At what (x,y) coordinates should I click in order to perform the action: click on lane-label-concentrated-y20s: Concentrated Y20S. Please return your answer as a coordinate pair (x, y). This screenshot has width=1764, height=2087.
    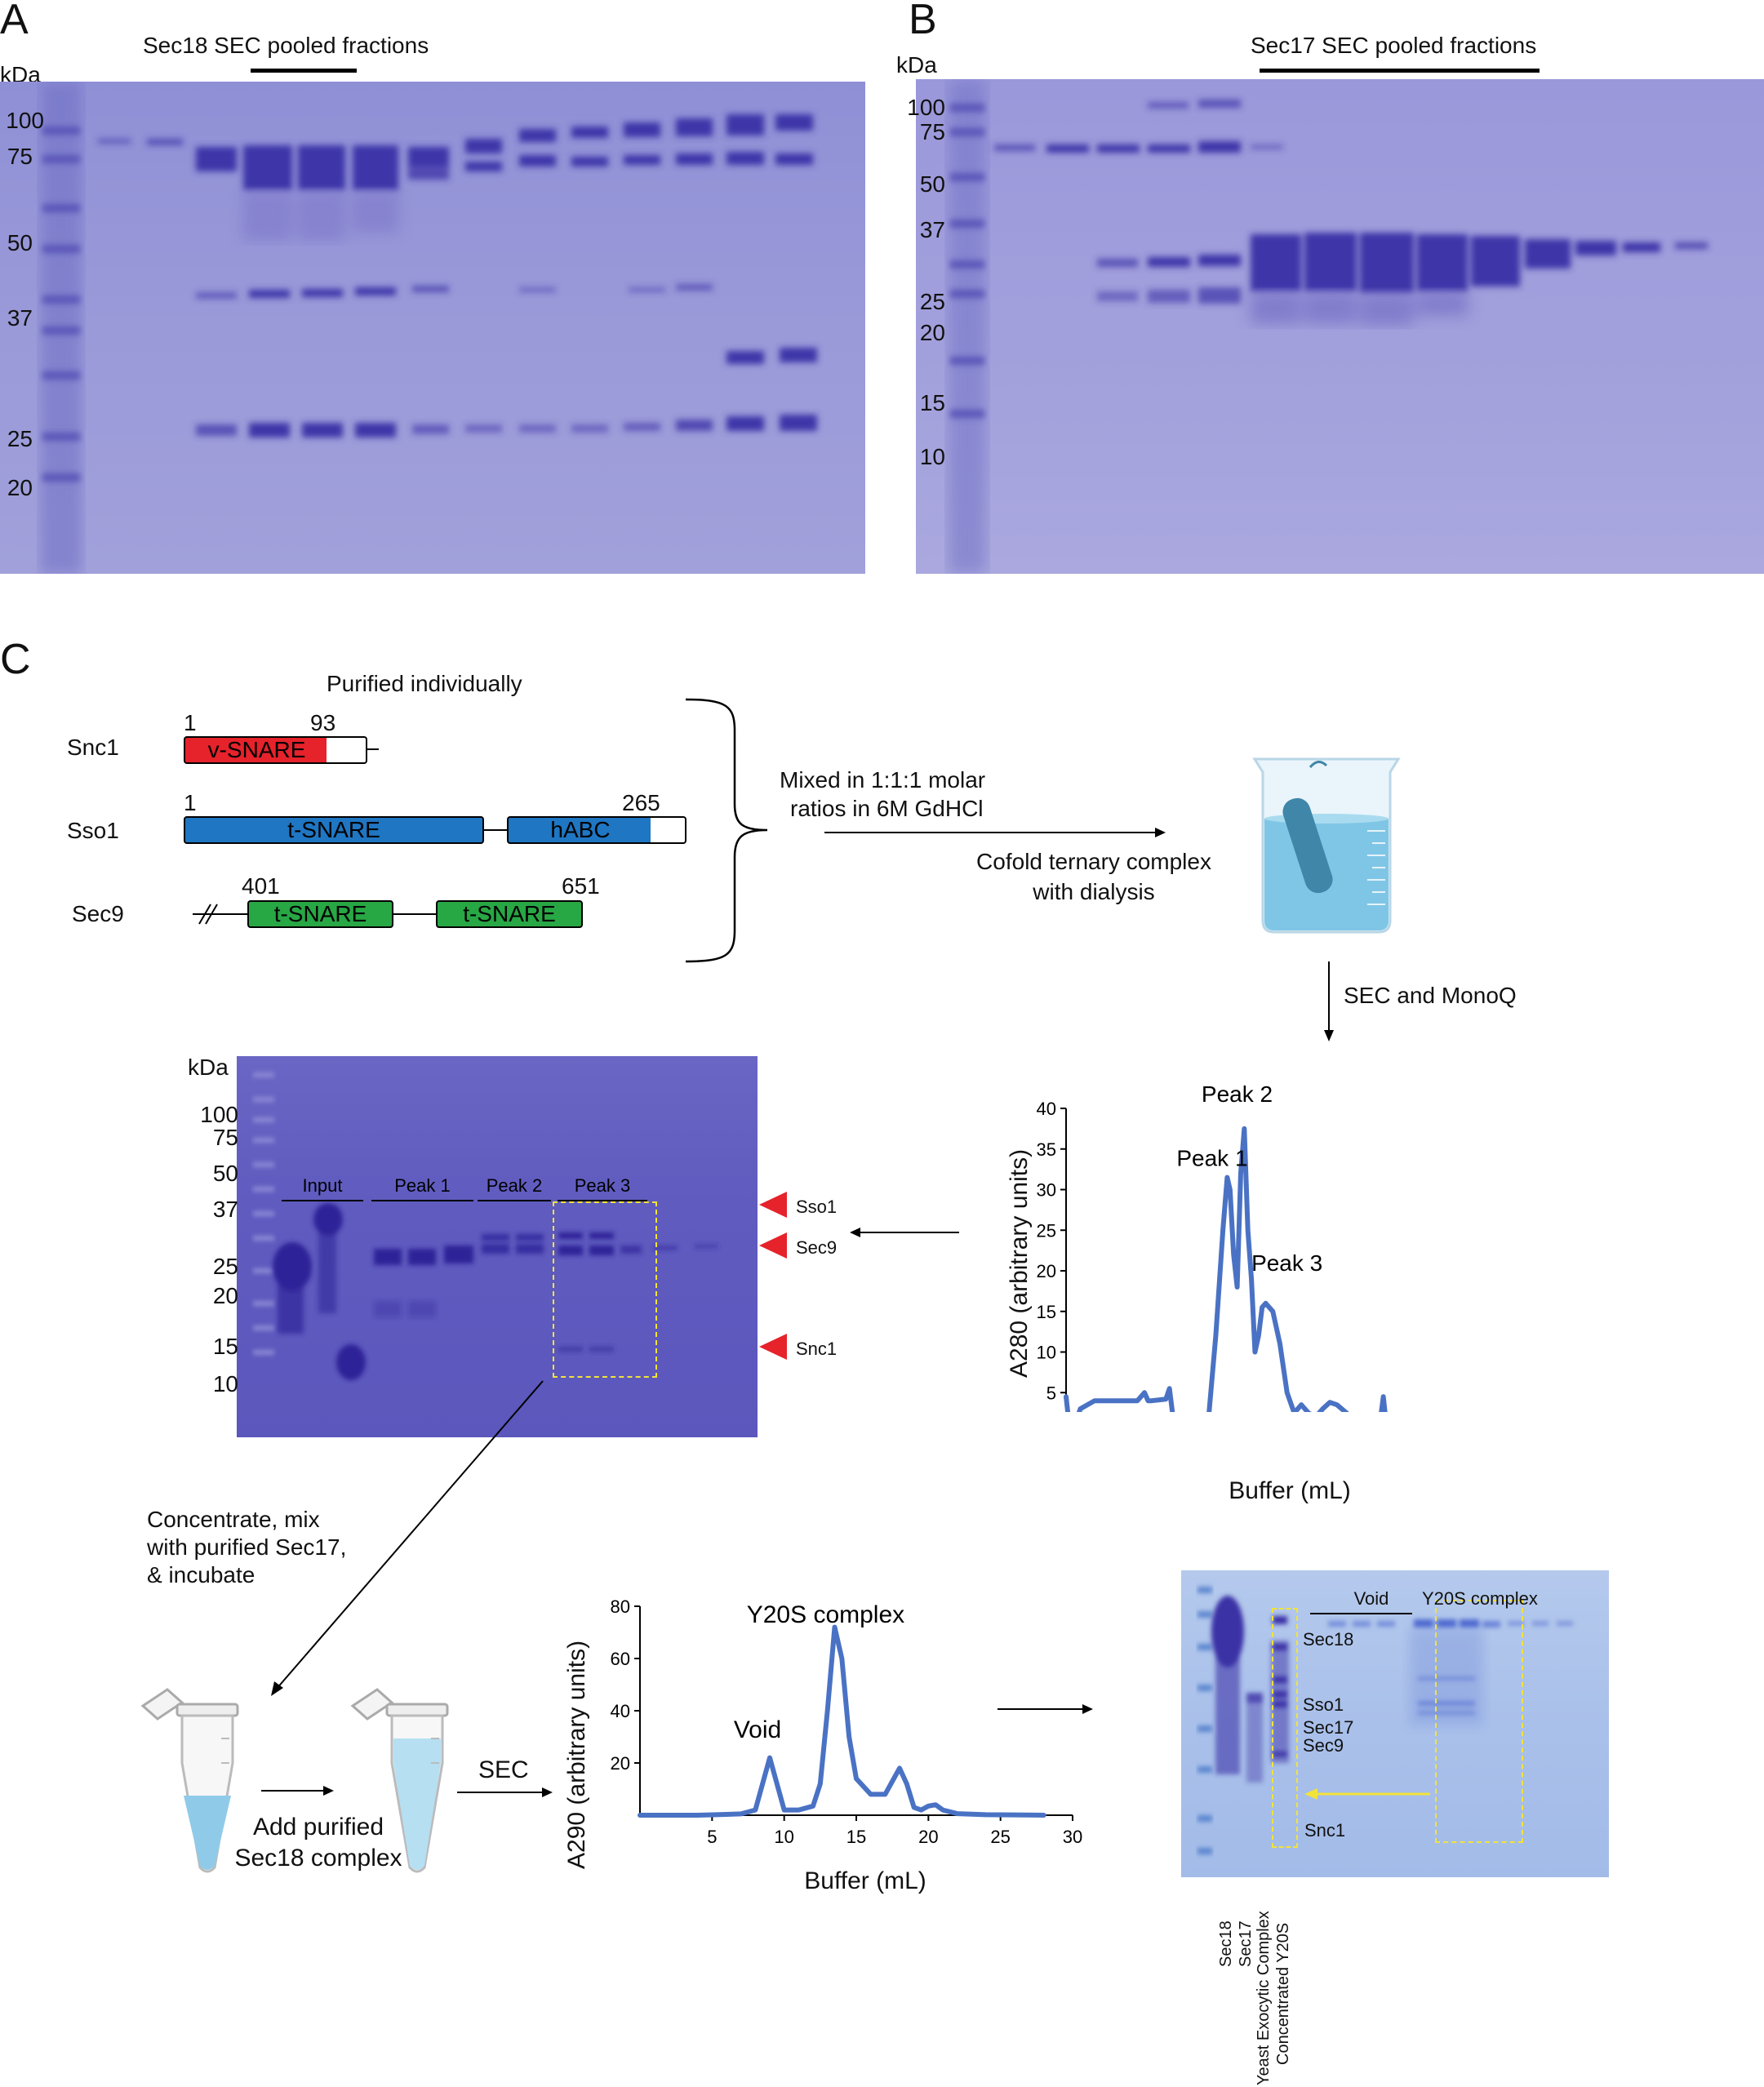
    Looking at the image, I should click on (1283, 1993).